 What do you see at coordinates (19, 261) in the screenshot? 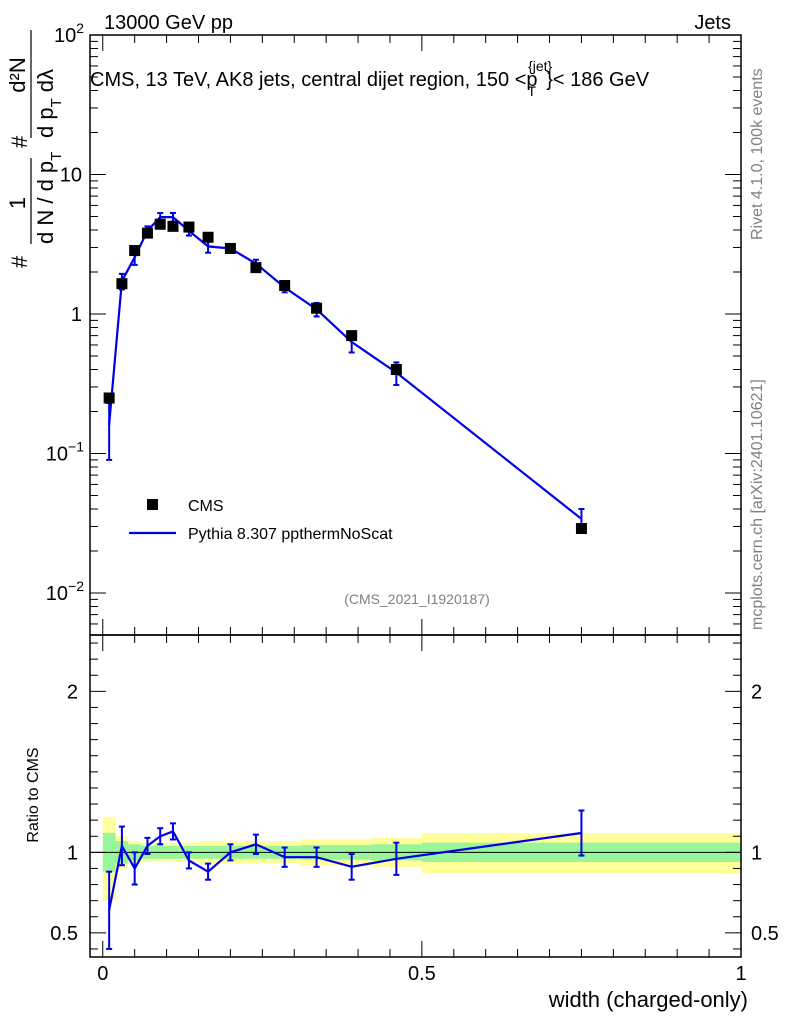
I see `main-ylabel-hash-left: #` at bounding box center [19, 261].